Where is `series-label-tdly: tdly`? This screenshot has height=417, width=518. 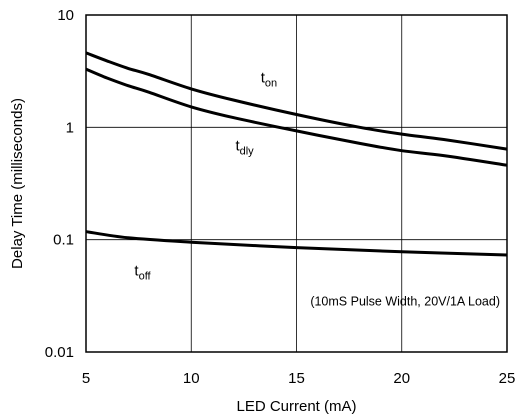
series-label-tdly: tdly is located at coordinates (244, 148).